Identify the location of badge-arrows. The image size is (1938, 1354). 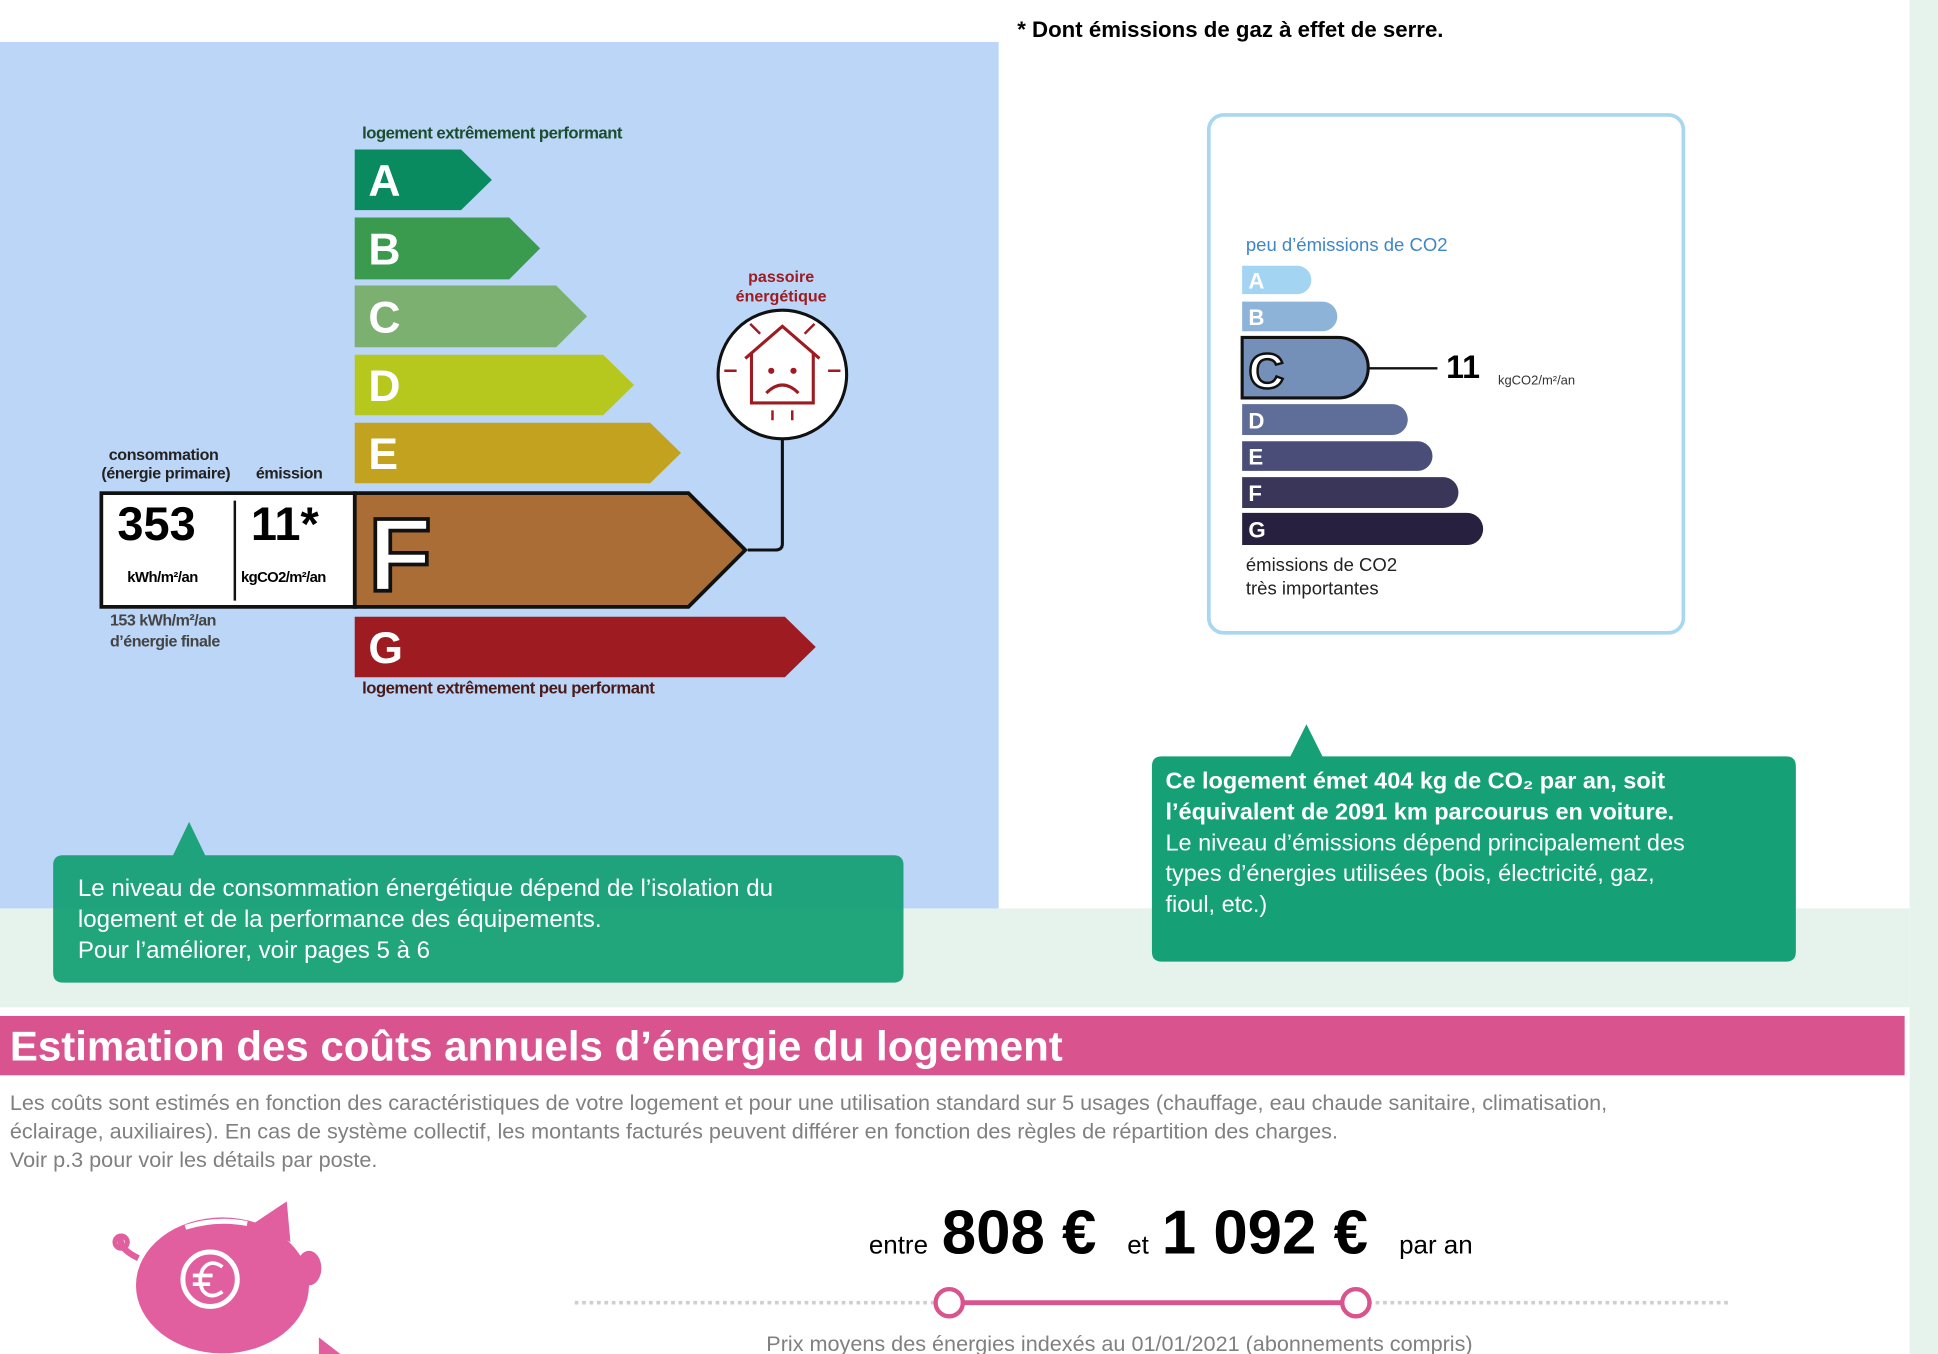
(782, 371).